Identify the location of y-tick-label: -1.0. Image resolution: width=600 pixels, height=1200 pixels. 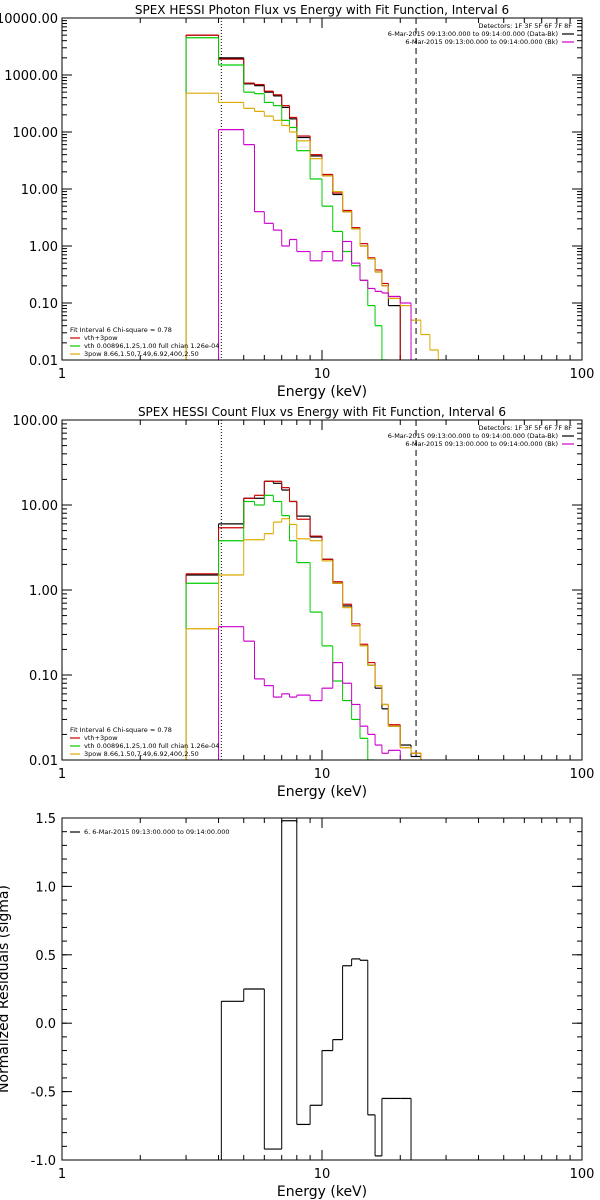
(43, 1161).